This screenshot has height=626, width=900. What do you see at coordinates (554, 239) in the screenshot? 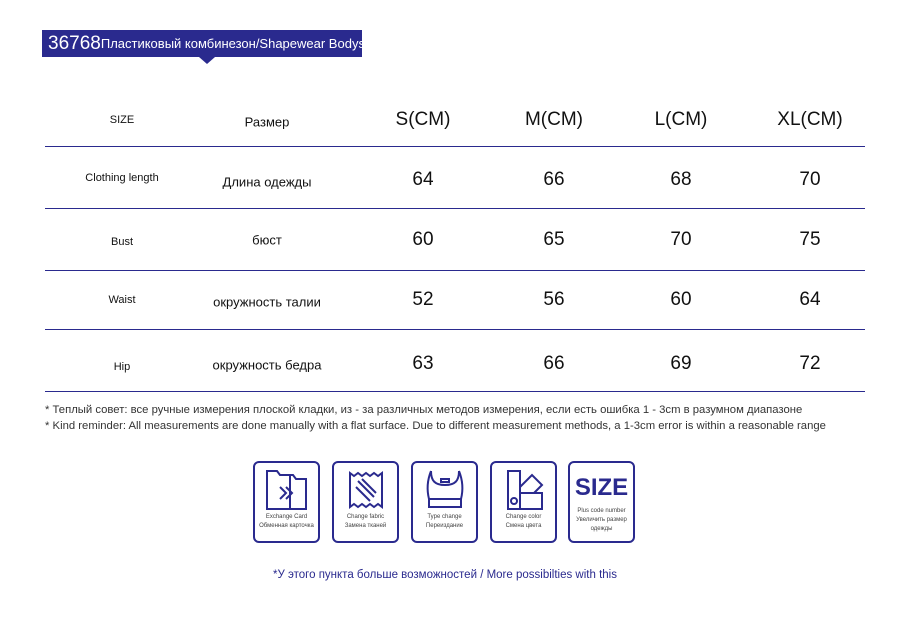
I see `value-cell: 65` at bounding box center [554, 239].